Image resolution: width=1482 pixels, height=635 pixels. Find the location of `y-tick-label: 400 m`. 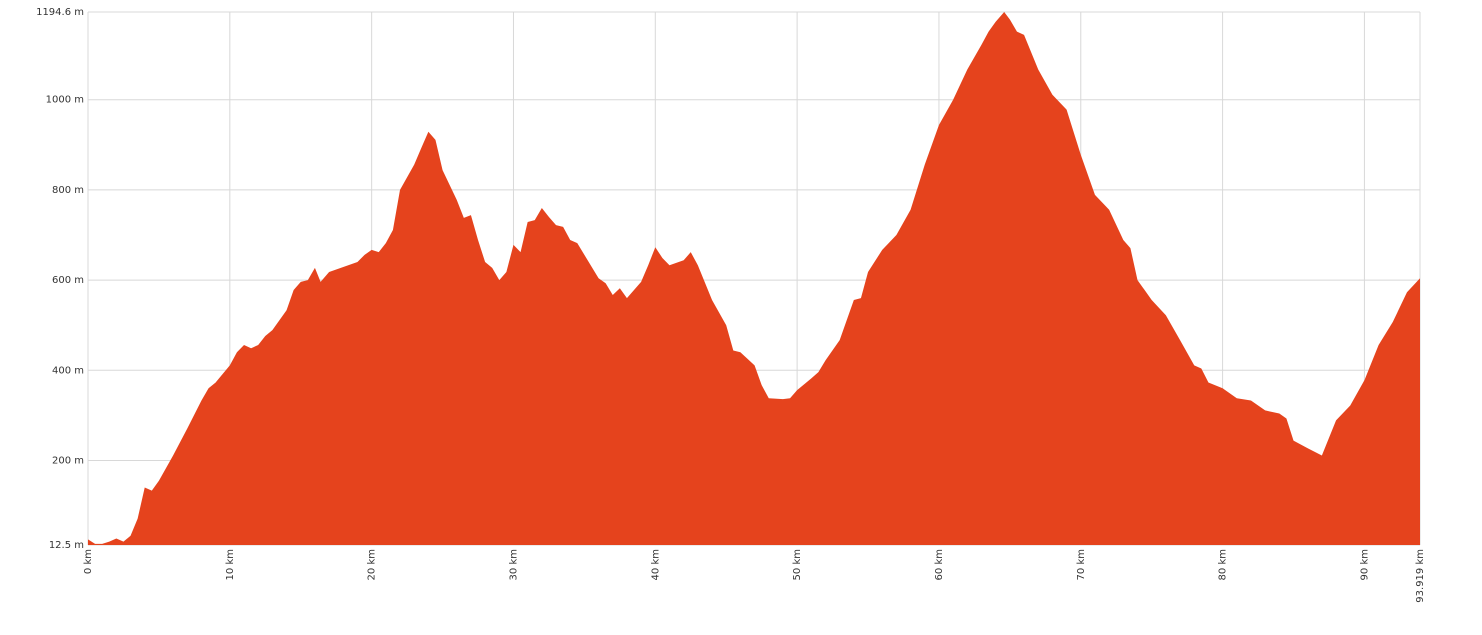

y-tick-label: 400 m is located at coordinates (68, 370).